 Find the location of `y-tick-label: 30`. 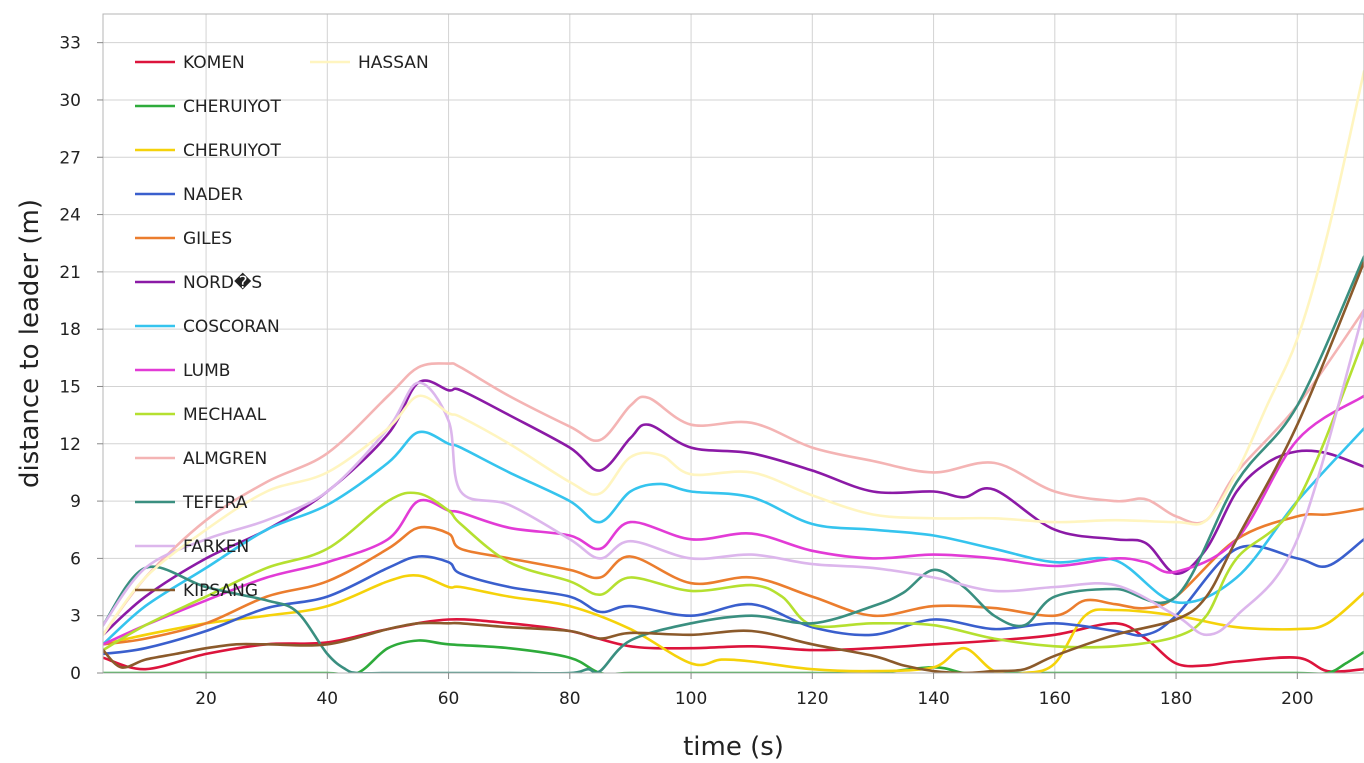

y-tick-label: 30 is located at coordinates (70, 101).